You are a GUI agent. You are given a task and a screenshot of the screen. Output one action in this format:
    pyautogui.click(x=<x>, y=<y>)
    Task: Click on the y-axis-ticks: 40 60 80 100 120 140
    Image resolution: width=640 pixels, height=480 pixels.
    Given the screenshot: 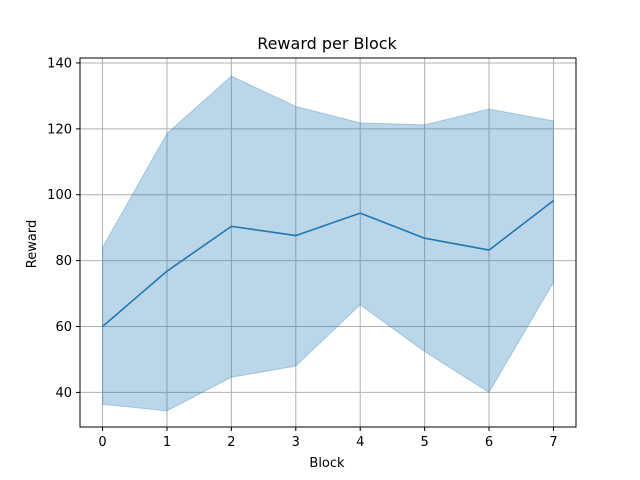 What is the action you would take?
    pyautogui.click(x=63, y=228)
    